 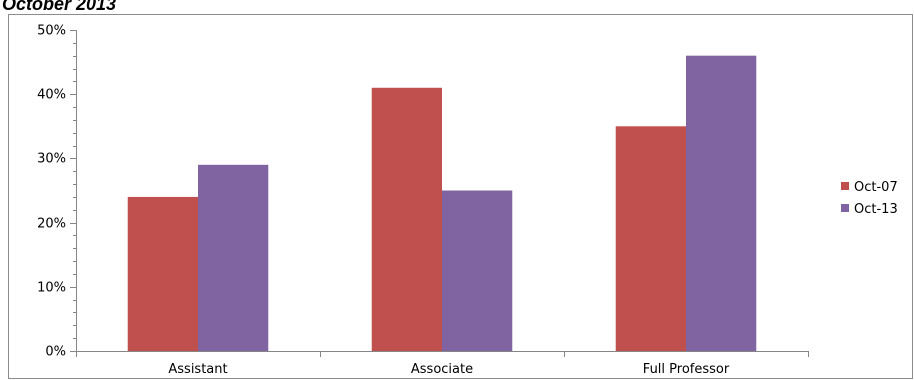 I want to click on bar-oct-07-associate, so click(x=406, y=219).